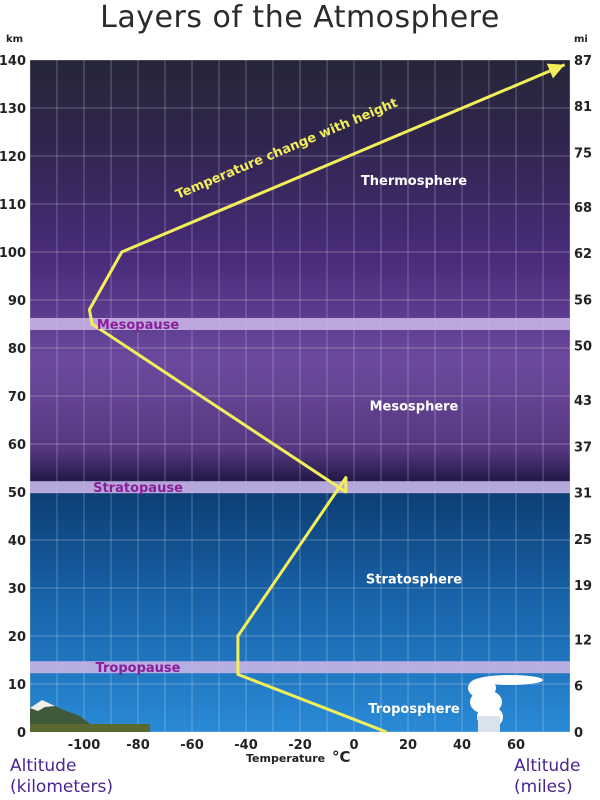 The height and width of the screenshot is (800, 600). I want to click on temperature-tick-label: -80, so click(138, 745).